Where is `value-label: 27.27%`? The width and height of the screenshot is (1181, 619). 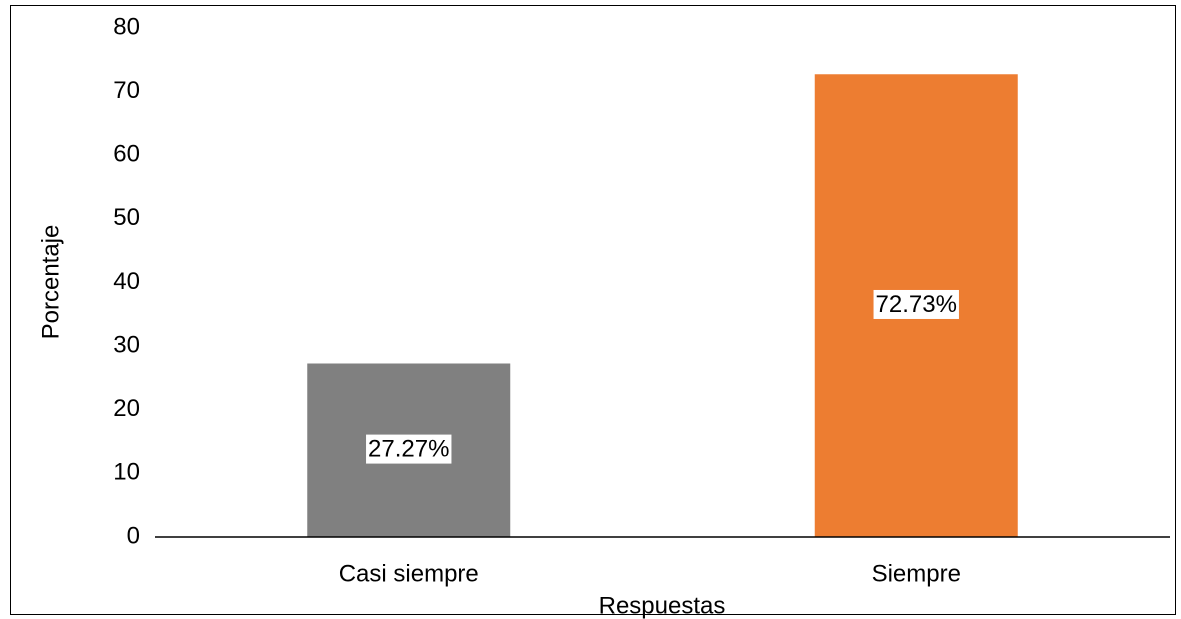 value-label: 27.27% is located at coordinates (408, 449).